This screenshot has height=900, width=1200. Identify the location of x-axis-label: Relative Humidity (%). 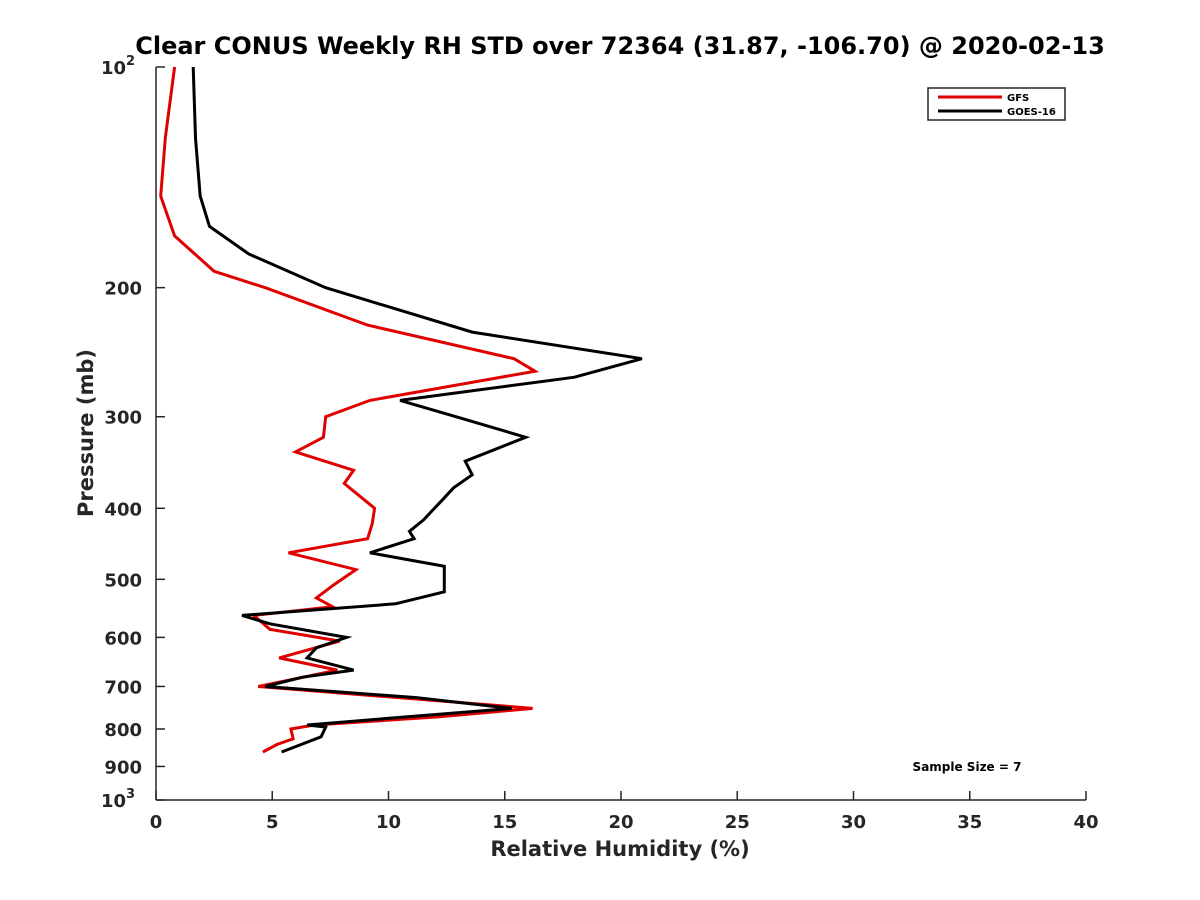
(619, 849).